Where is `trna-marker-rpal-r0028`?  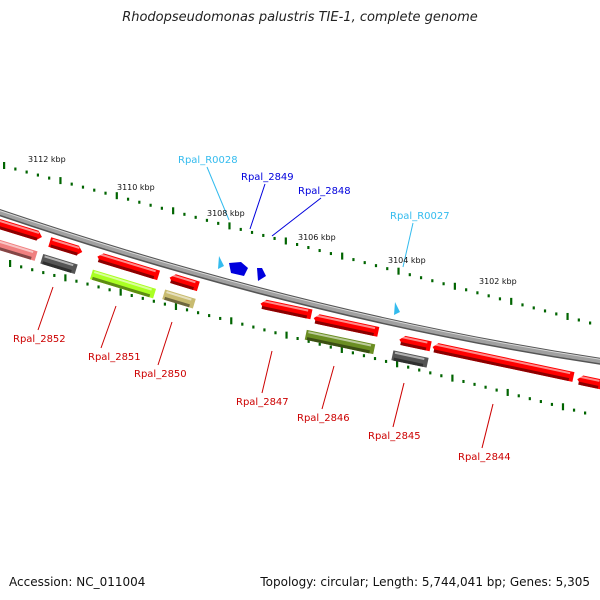 trna-marker-rpal-r0028 is located at coordinates (221, 262).